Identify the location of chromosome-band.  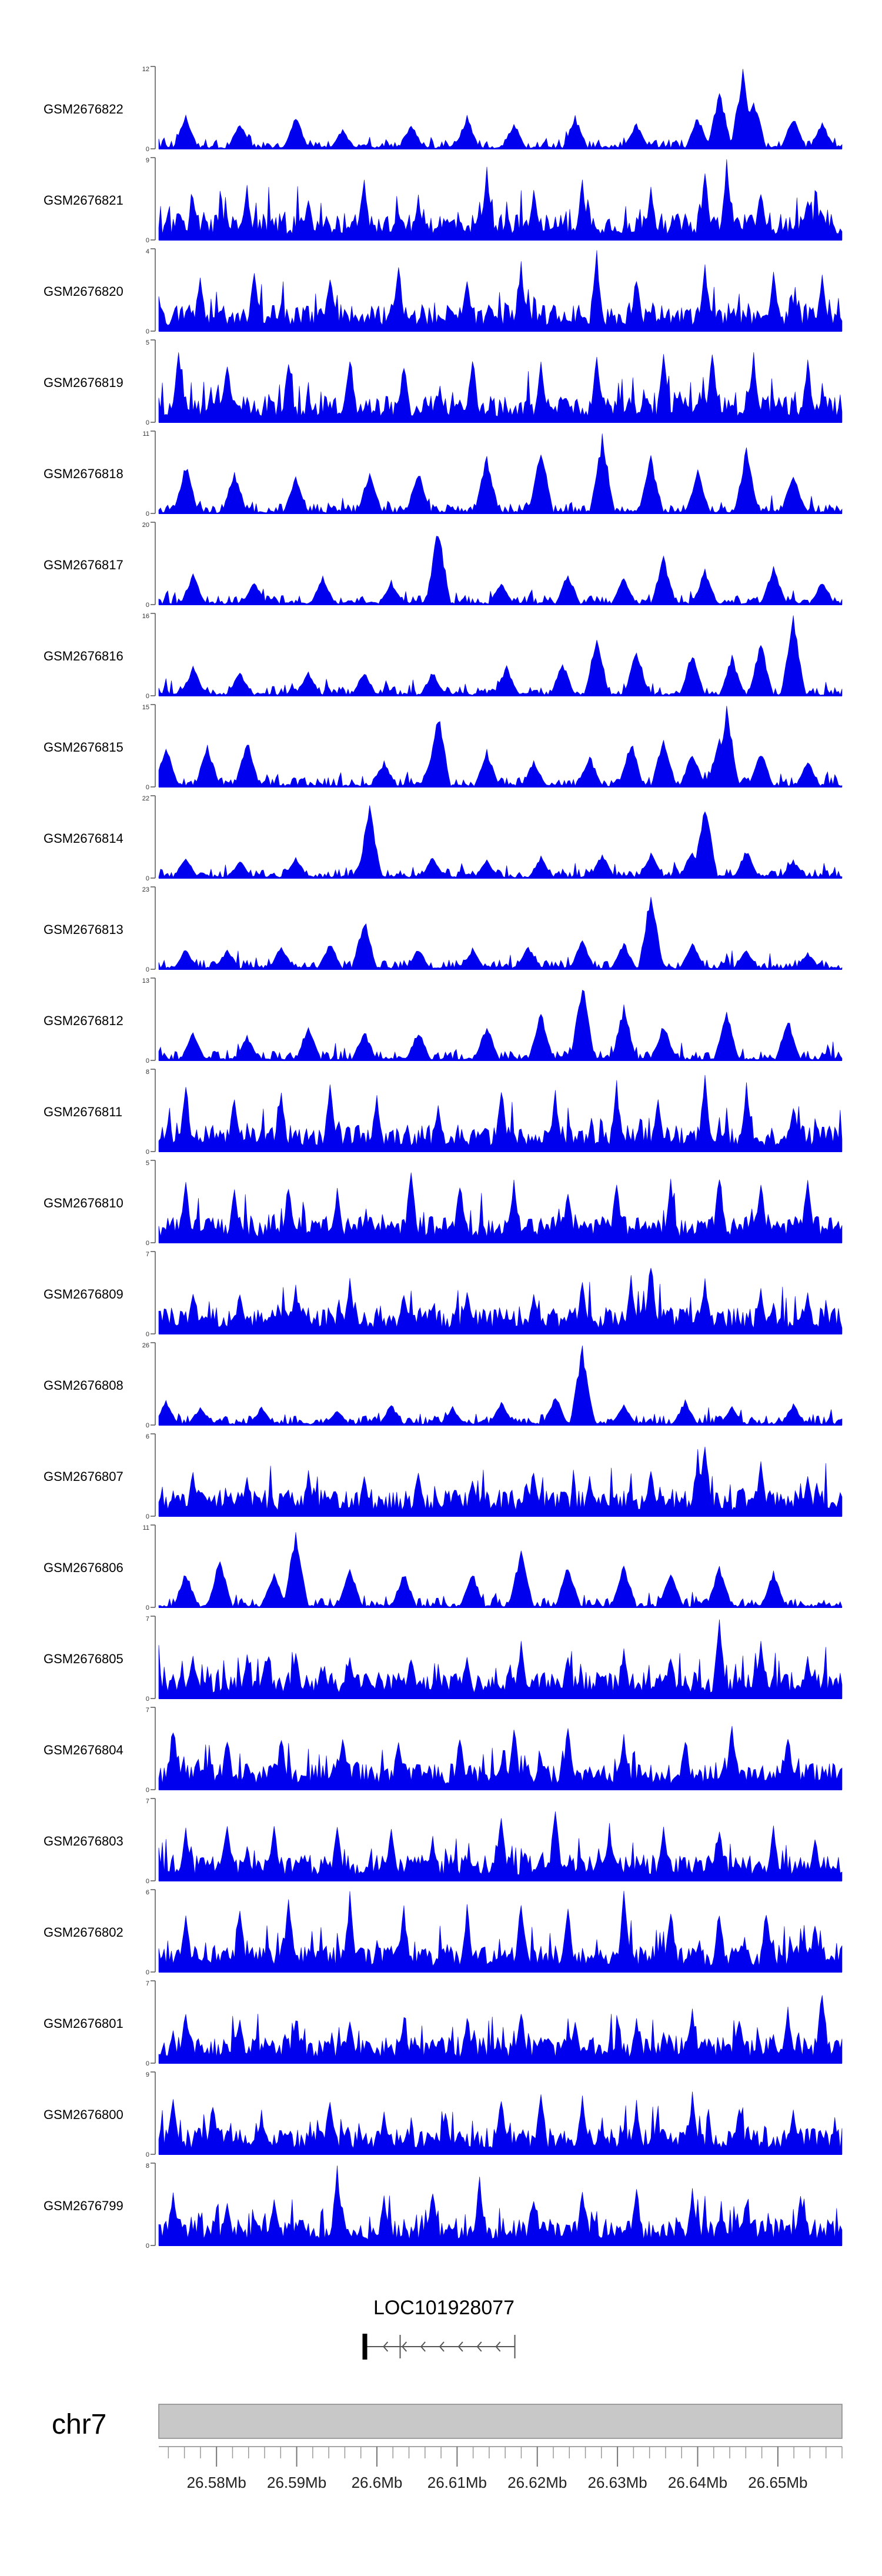
(500, 2421).